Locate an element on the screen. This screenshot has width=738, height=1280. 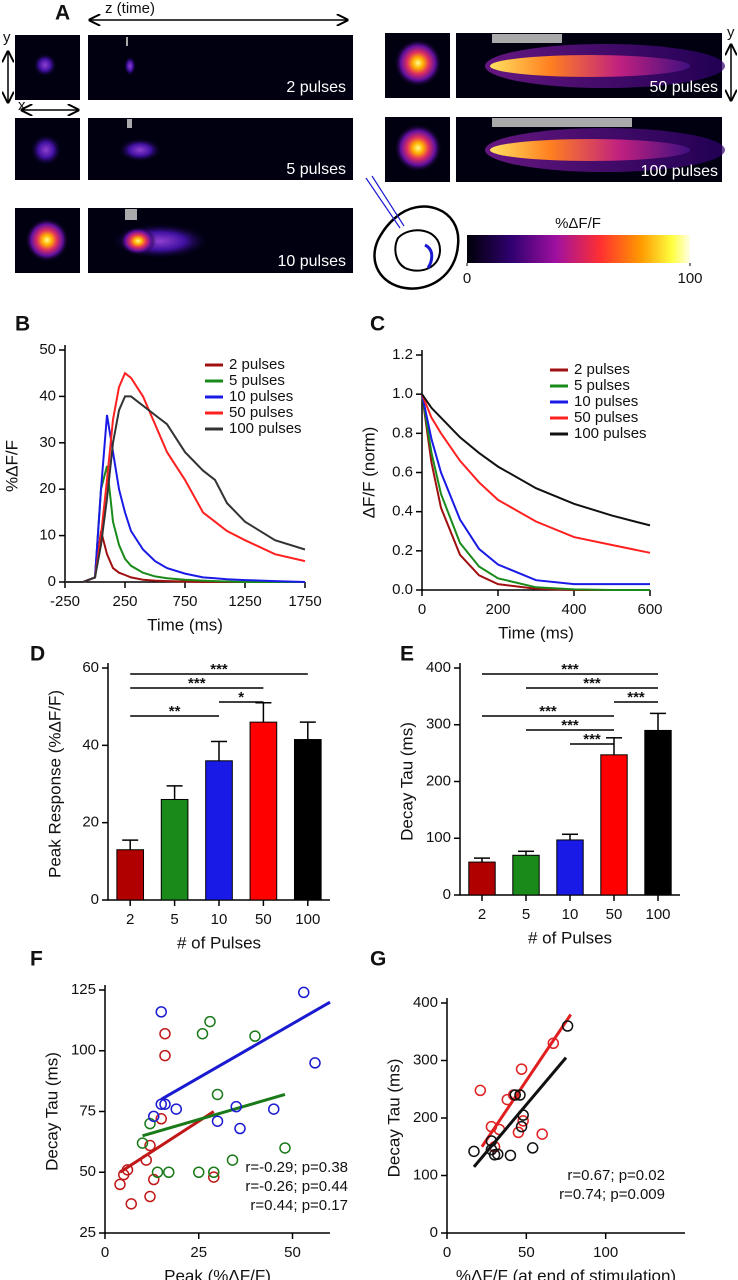
x-tick-label: 25 is located at coordinates (198, 1252).